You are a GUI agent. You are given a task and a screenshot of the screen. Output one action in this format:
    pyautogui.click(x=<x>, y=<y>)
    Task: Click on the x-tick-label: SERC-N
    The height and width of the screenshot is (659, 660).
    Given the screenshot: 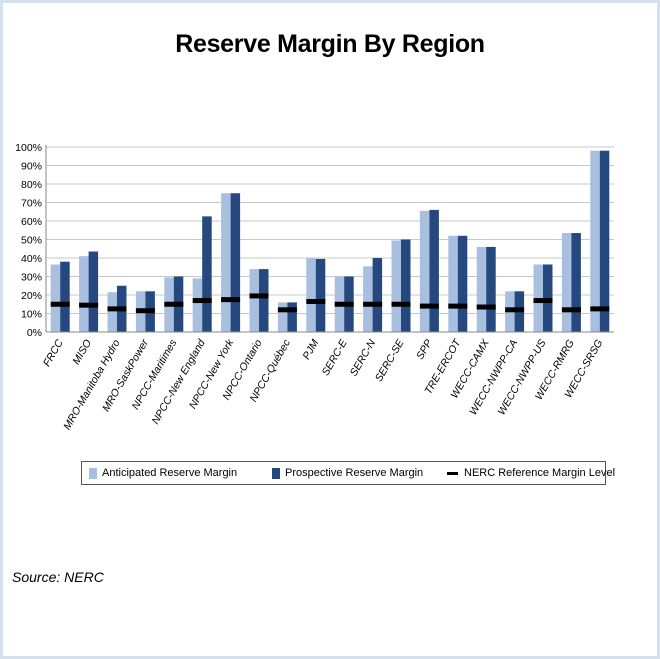 What is the action you would take?
    pyautogui.click(x=363, y=357)
    